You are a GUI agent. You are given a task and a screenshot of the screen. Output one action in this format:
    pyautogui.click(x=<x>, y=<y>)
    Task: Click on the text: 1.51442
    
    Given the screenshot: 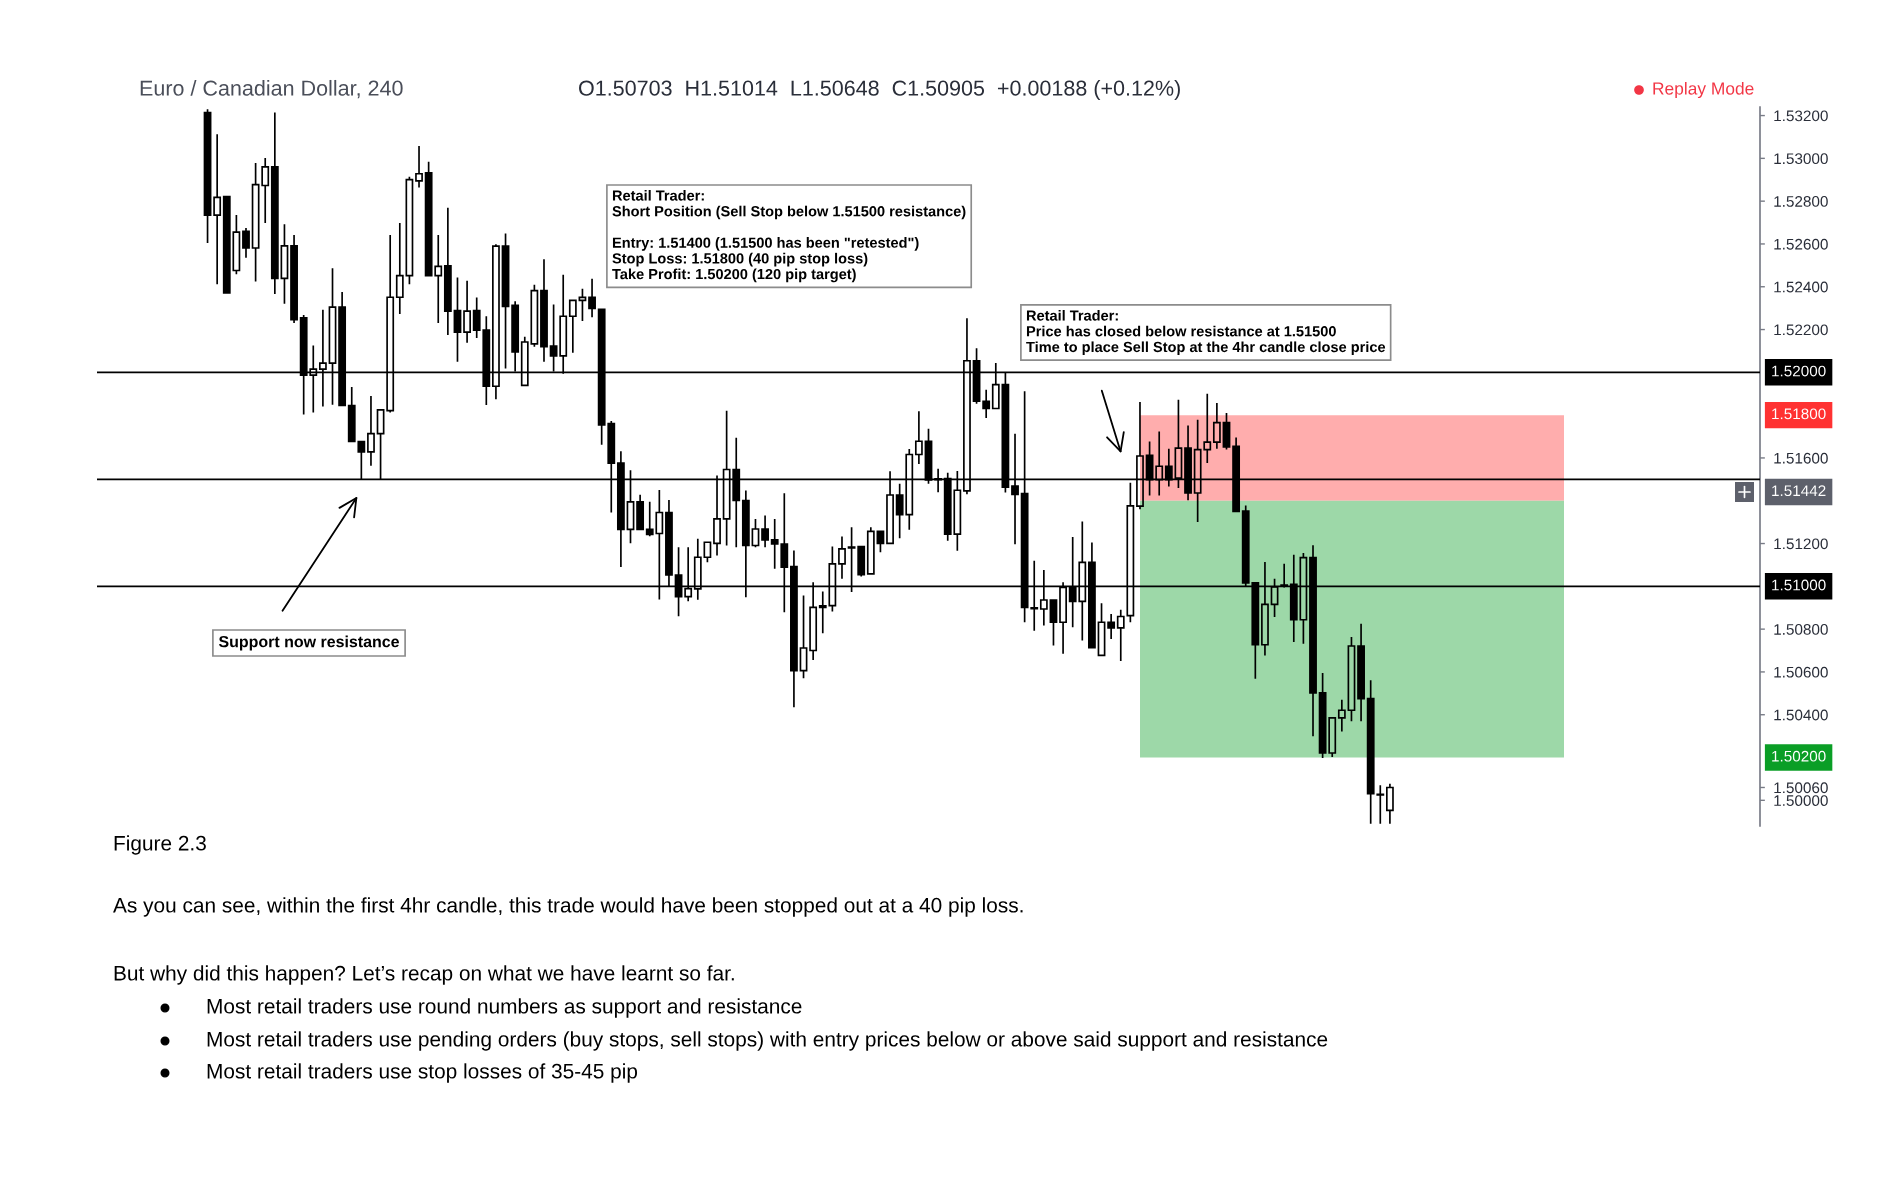 What is the action you would take?
    pyautogui.click(x=1799, y=491)
    